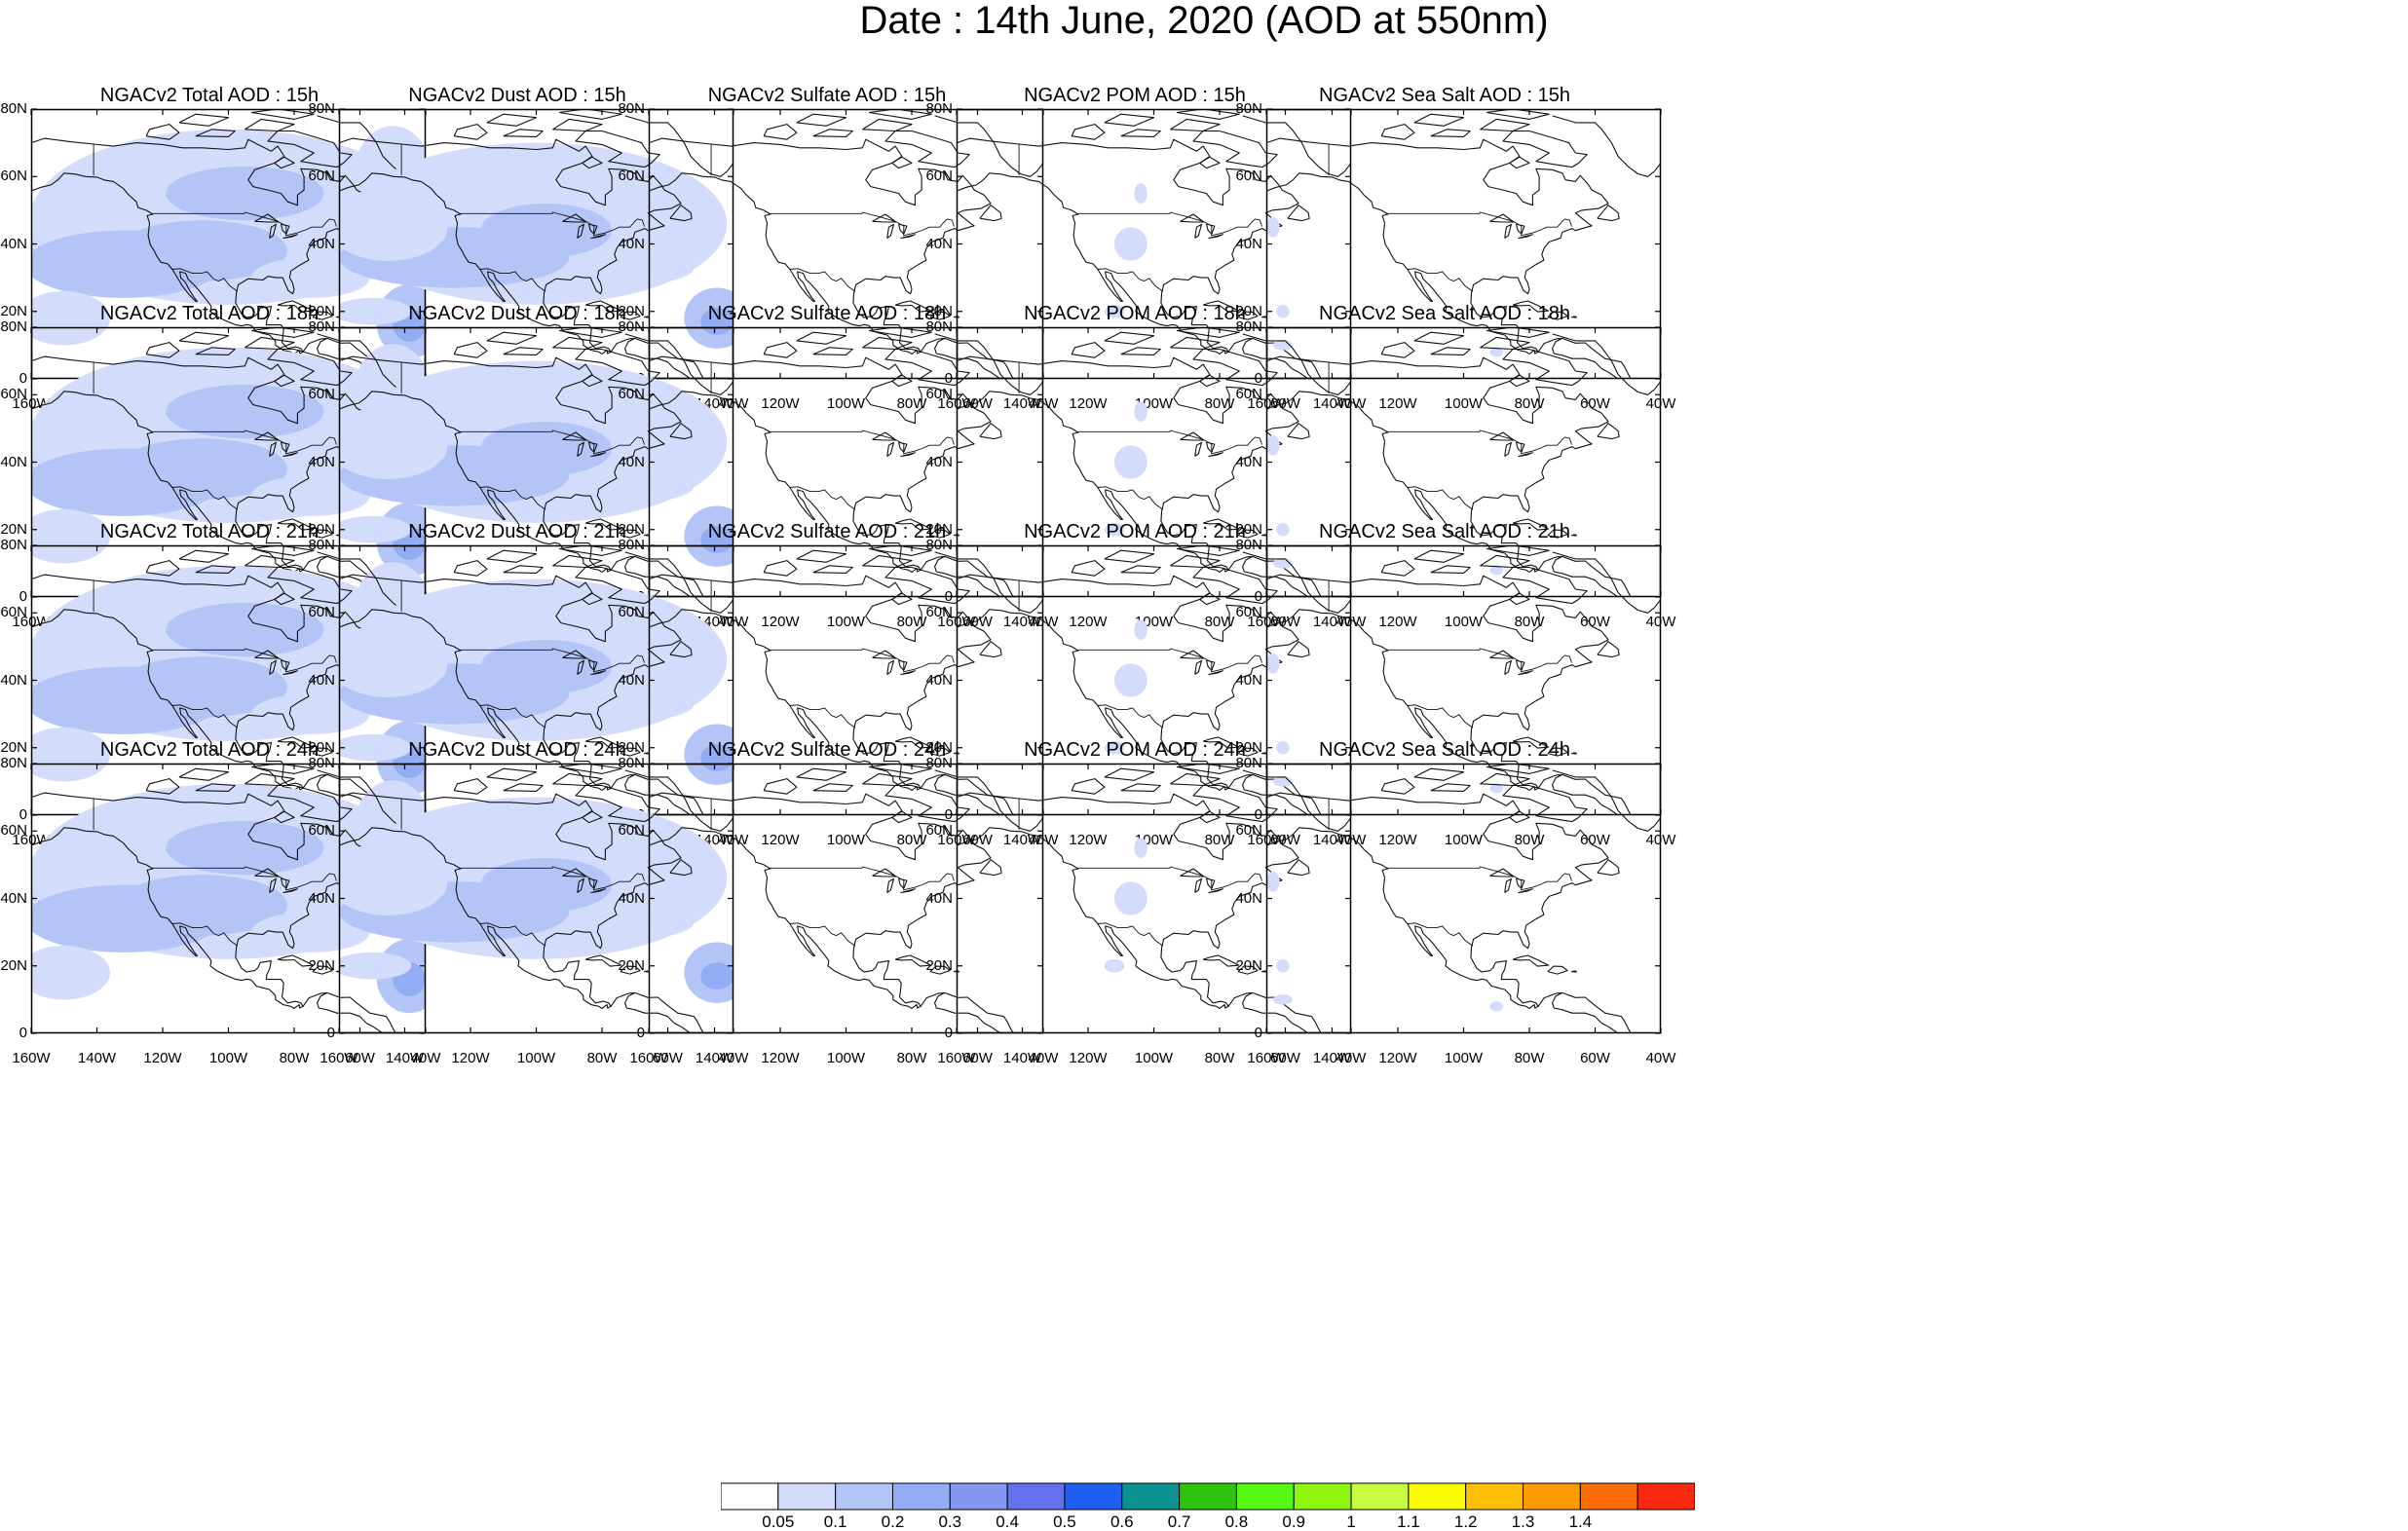  I want to click on panel-title: NGACv2 Sulfate AOD : 21h, so click(827, 531).